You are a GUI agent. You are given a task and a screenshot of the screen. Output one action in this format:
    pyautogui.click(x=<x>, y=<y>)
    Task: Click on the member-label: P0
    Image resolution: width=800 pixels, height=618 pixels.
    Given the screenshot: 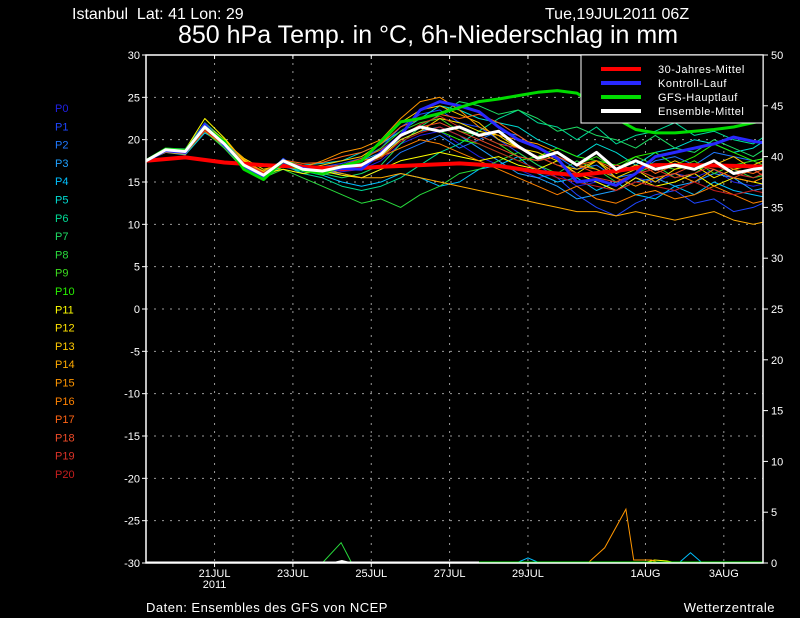 What is the action you would take?
    pyautogui.click(x=61, y=109)
    